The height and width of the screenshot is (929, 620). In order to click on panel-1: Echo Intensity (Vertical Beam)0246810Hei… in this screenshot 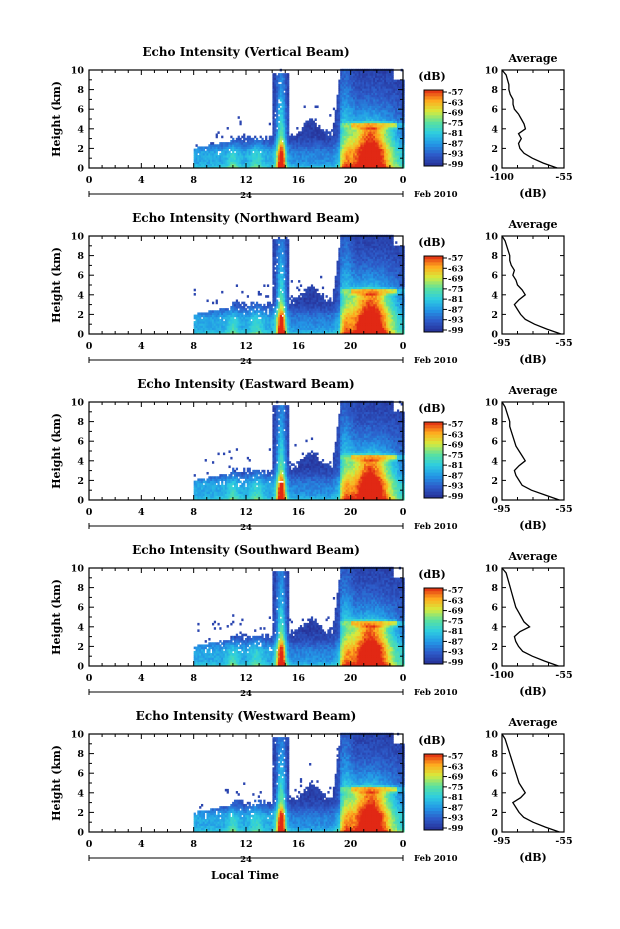, I will do `click(311, 123)`.